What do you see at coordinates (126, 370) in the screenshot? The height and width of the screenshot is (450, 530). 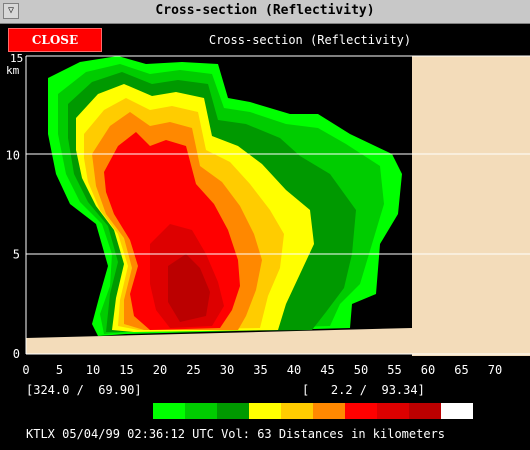 I see `x-tick-label: 15` at bounding box center [126, 370].